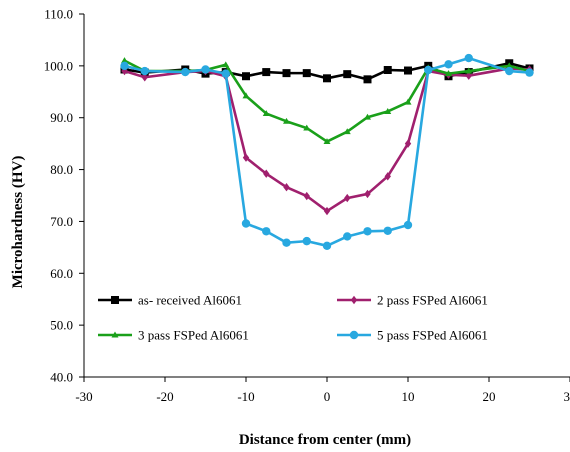 Image resolution: width=570 pixels, height=452 pixels. I want to click on x-tick-label: 20, so click(489, 396).